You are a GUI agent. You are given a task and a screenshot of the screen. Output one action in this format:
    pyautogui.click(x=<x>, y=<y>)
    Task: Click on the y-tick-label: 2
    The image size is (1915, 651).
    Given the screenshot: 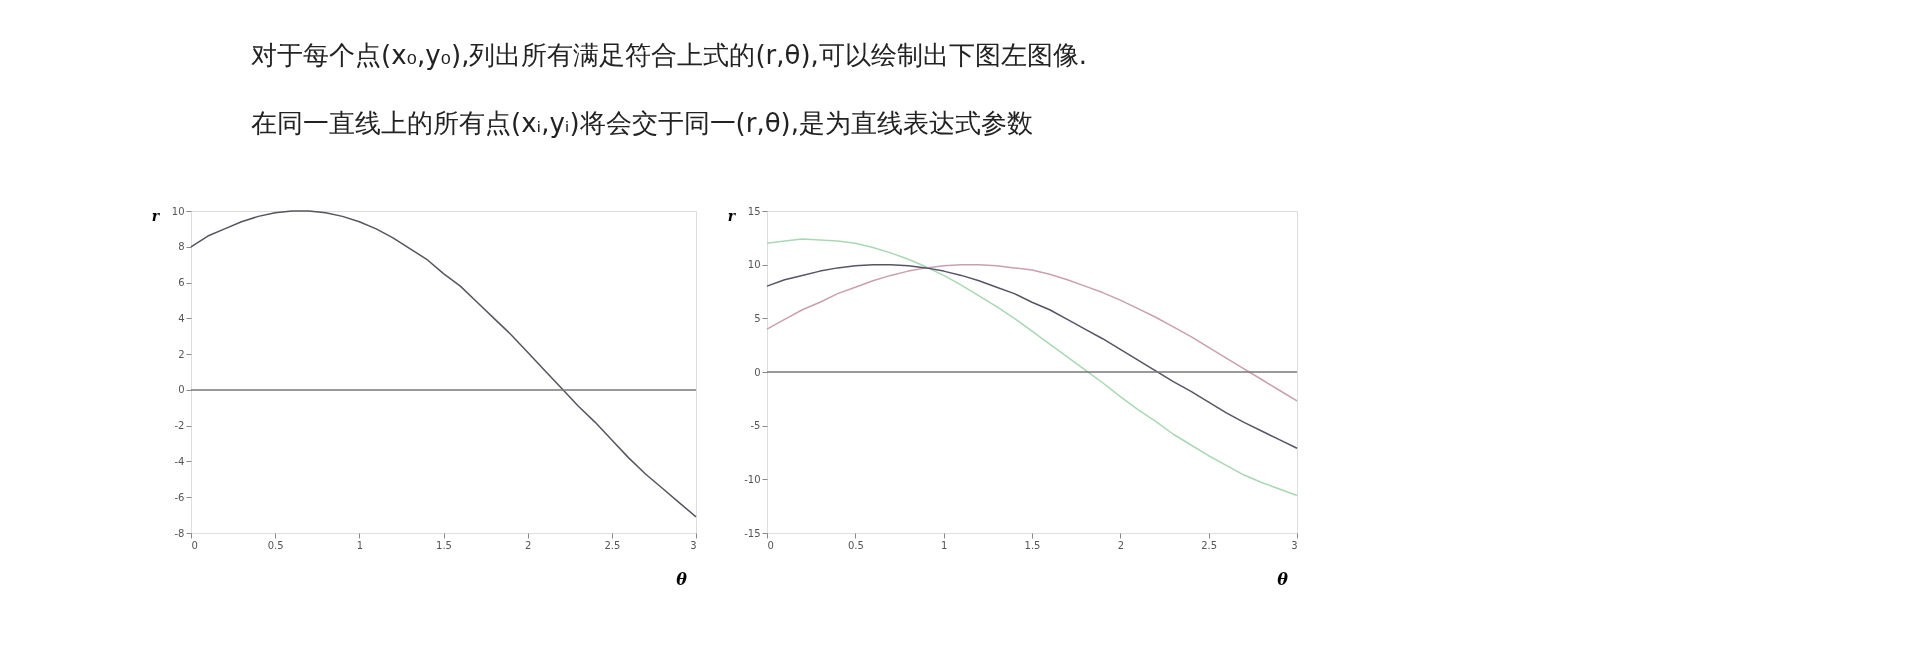 What is the action you would take?
    pyautogui.click(x=181, y=354)
    